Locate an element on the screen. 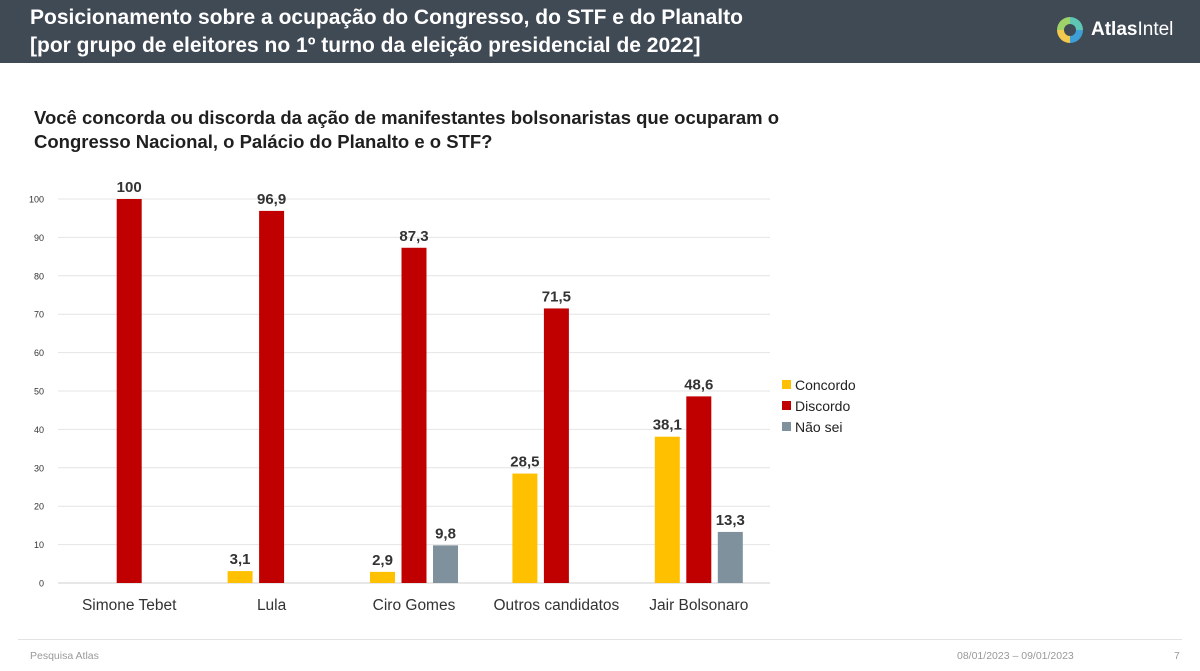 This screenshot has width=1200, height=671. y-tick-label: 100 is located at coordinates (36, 200).